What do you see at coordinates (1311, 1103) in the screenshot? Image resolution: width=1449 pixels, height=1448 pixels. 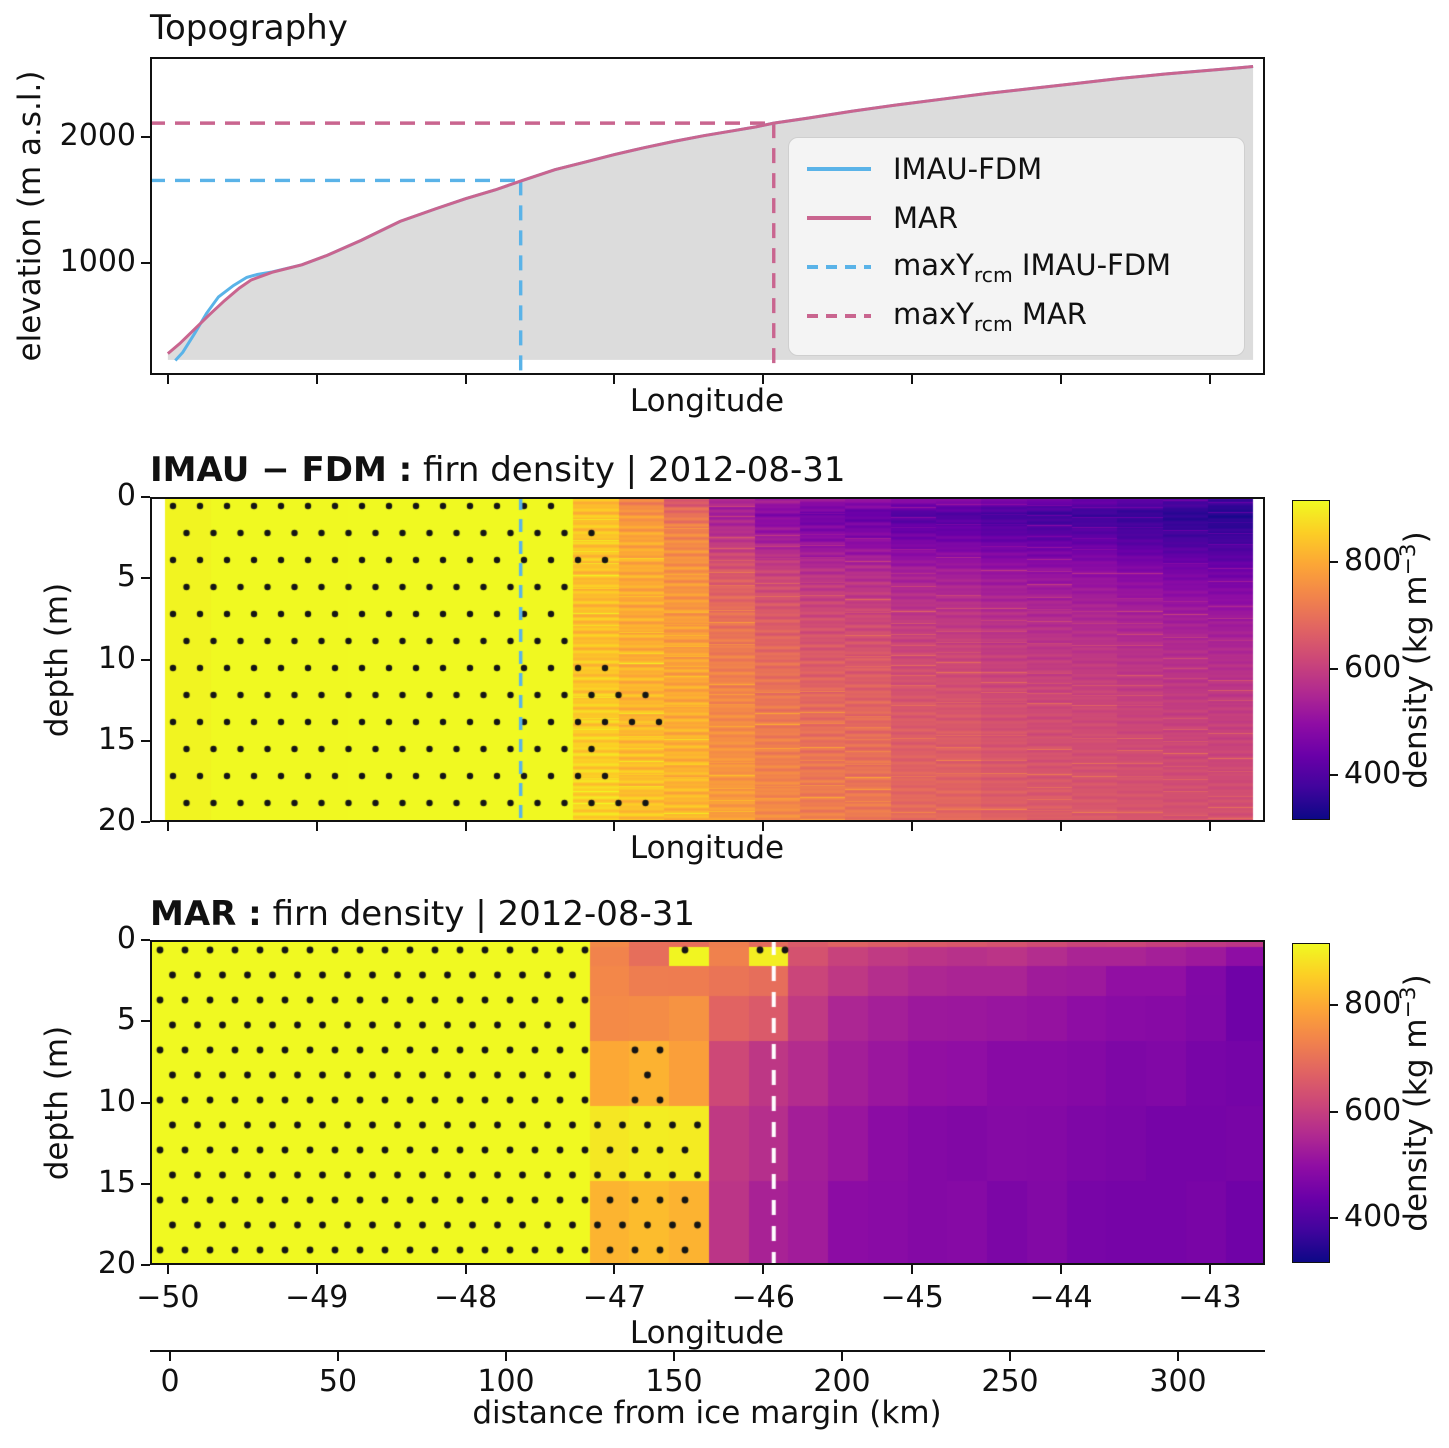 I see `mar-colorbar` at bounding box center [1311, 1103].